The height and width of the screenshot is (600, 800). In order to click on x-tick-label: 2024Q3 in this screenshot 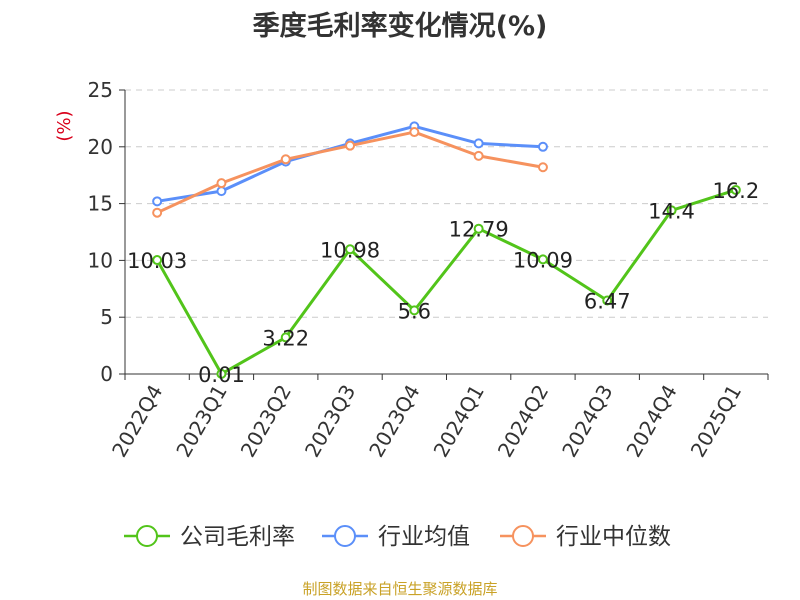, I will do `click(587, 421)`.